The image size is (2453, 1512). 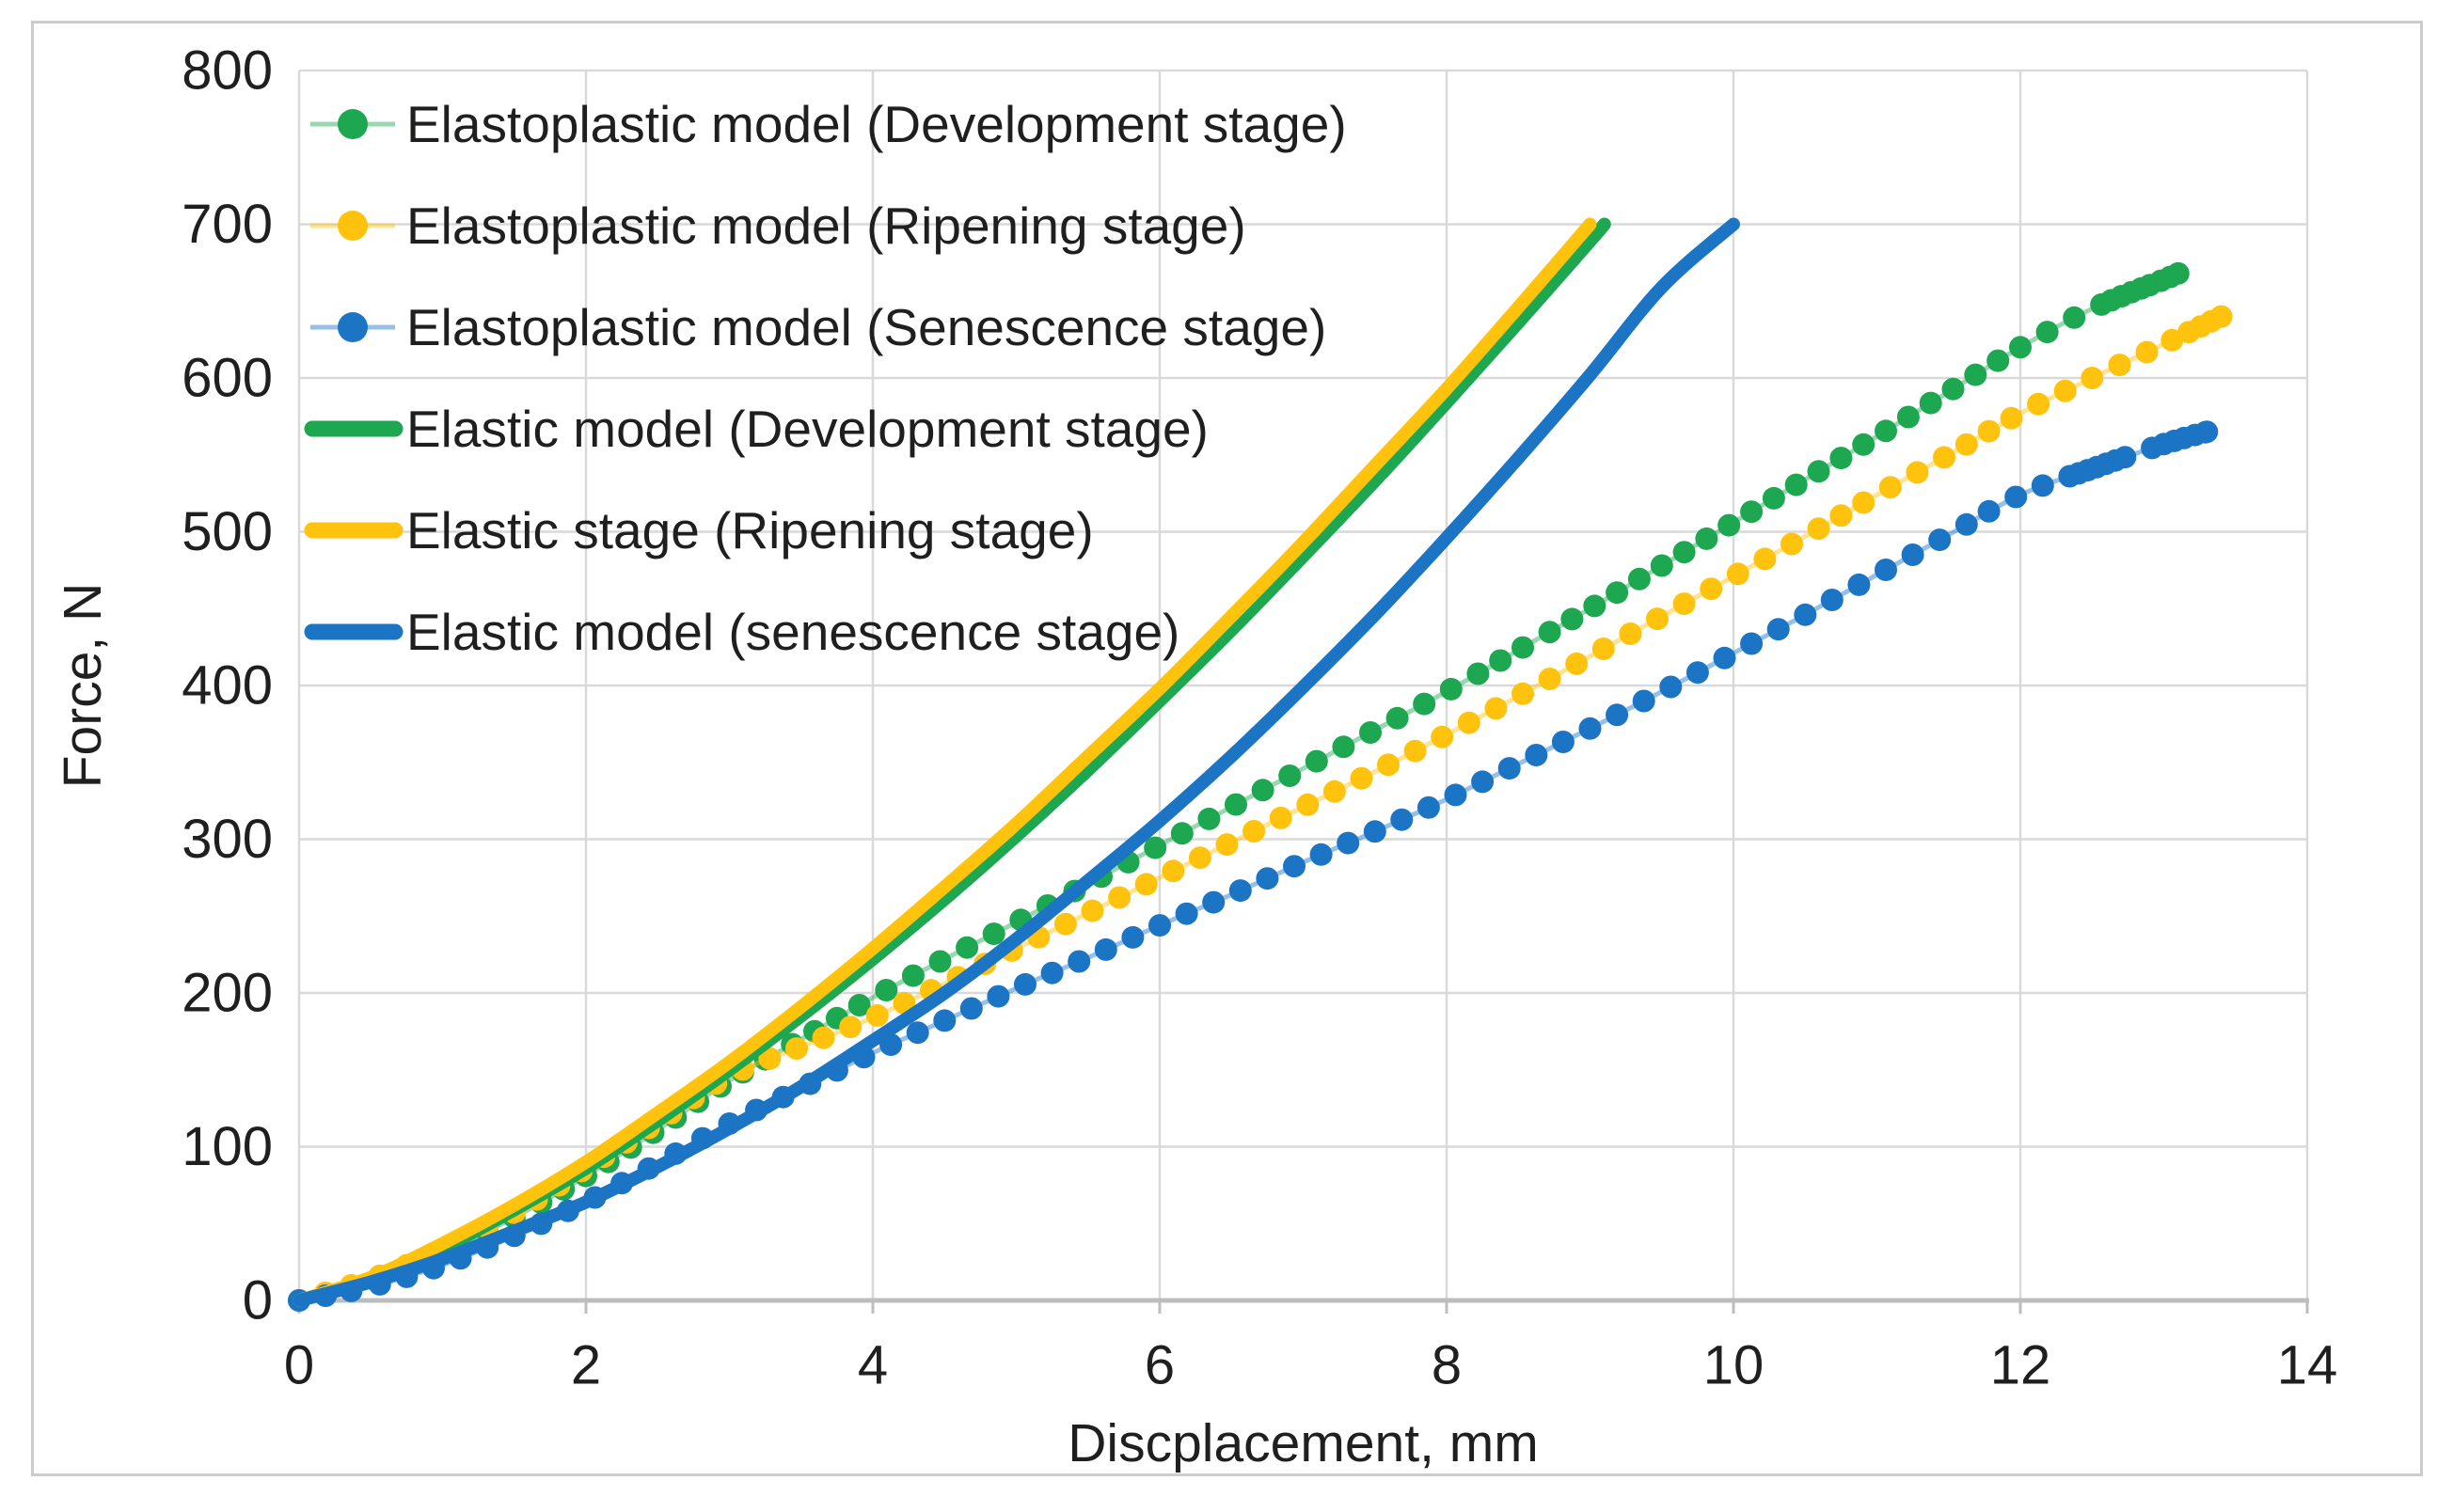 What do you see at coordinates (227, 531) in the screenshot?
I see `svg-text: 500` at bounding box center [227, 531].